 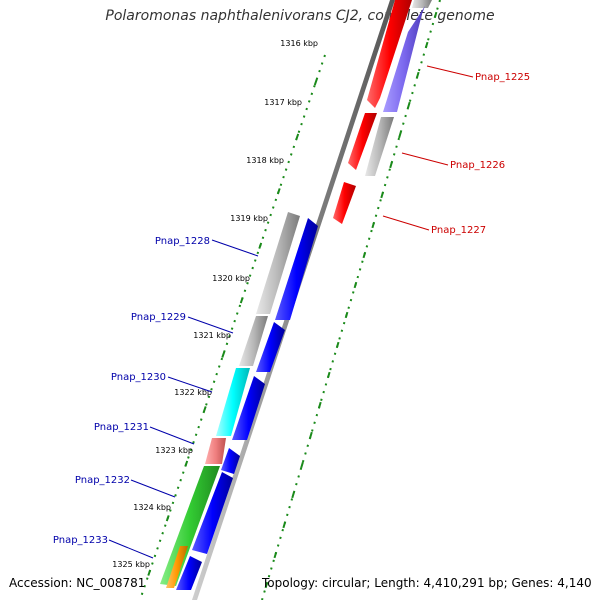 What do you see at coordinates (158, 317) in the screenshot?
I see `gene-label-pnap-1229: Pnap_1229` at bounding box center [158, 317].